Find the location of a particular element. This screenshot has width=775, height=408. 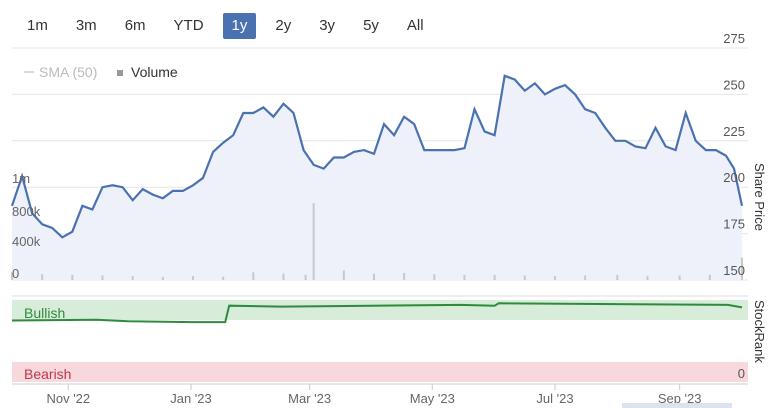

range-selector: 1m 3m 6m YTD 1y 2y 3y 5y All is located at coordinates (230, 26).